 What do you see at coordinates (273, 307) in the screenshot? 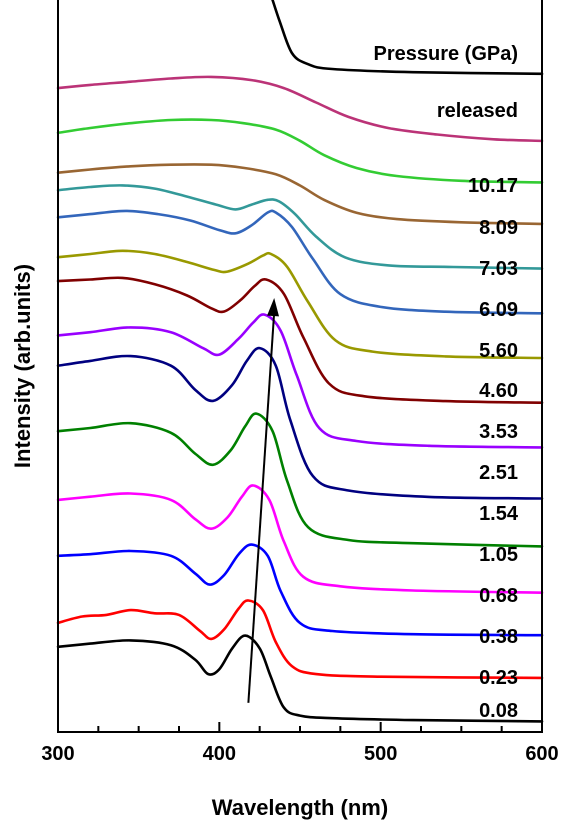
I see `trend-arrow-head` at bounding box center [273, 307].